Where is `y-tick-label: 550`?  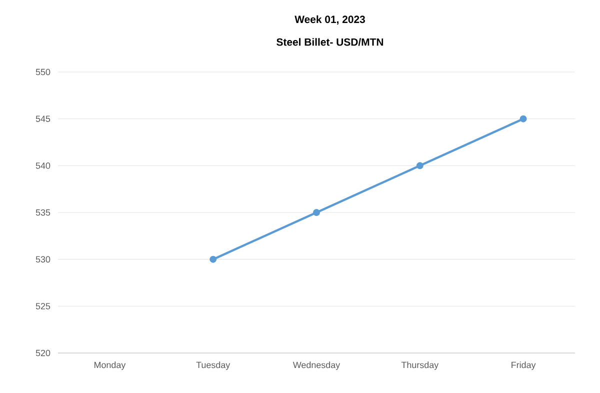 y-tick-label: 550 is located at coordinates (43, 72).